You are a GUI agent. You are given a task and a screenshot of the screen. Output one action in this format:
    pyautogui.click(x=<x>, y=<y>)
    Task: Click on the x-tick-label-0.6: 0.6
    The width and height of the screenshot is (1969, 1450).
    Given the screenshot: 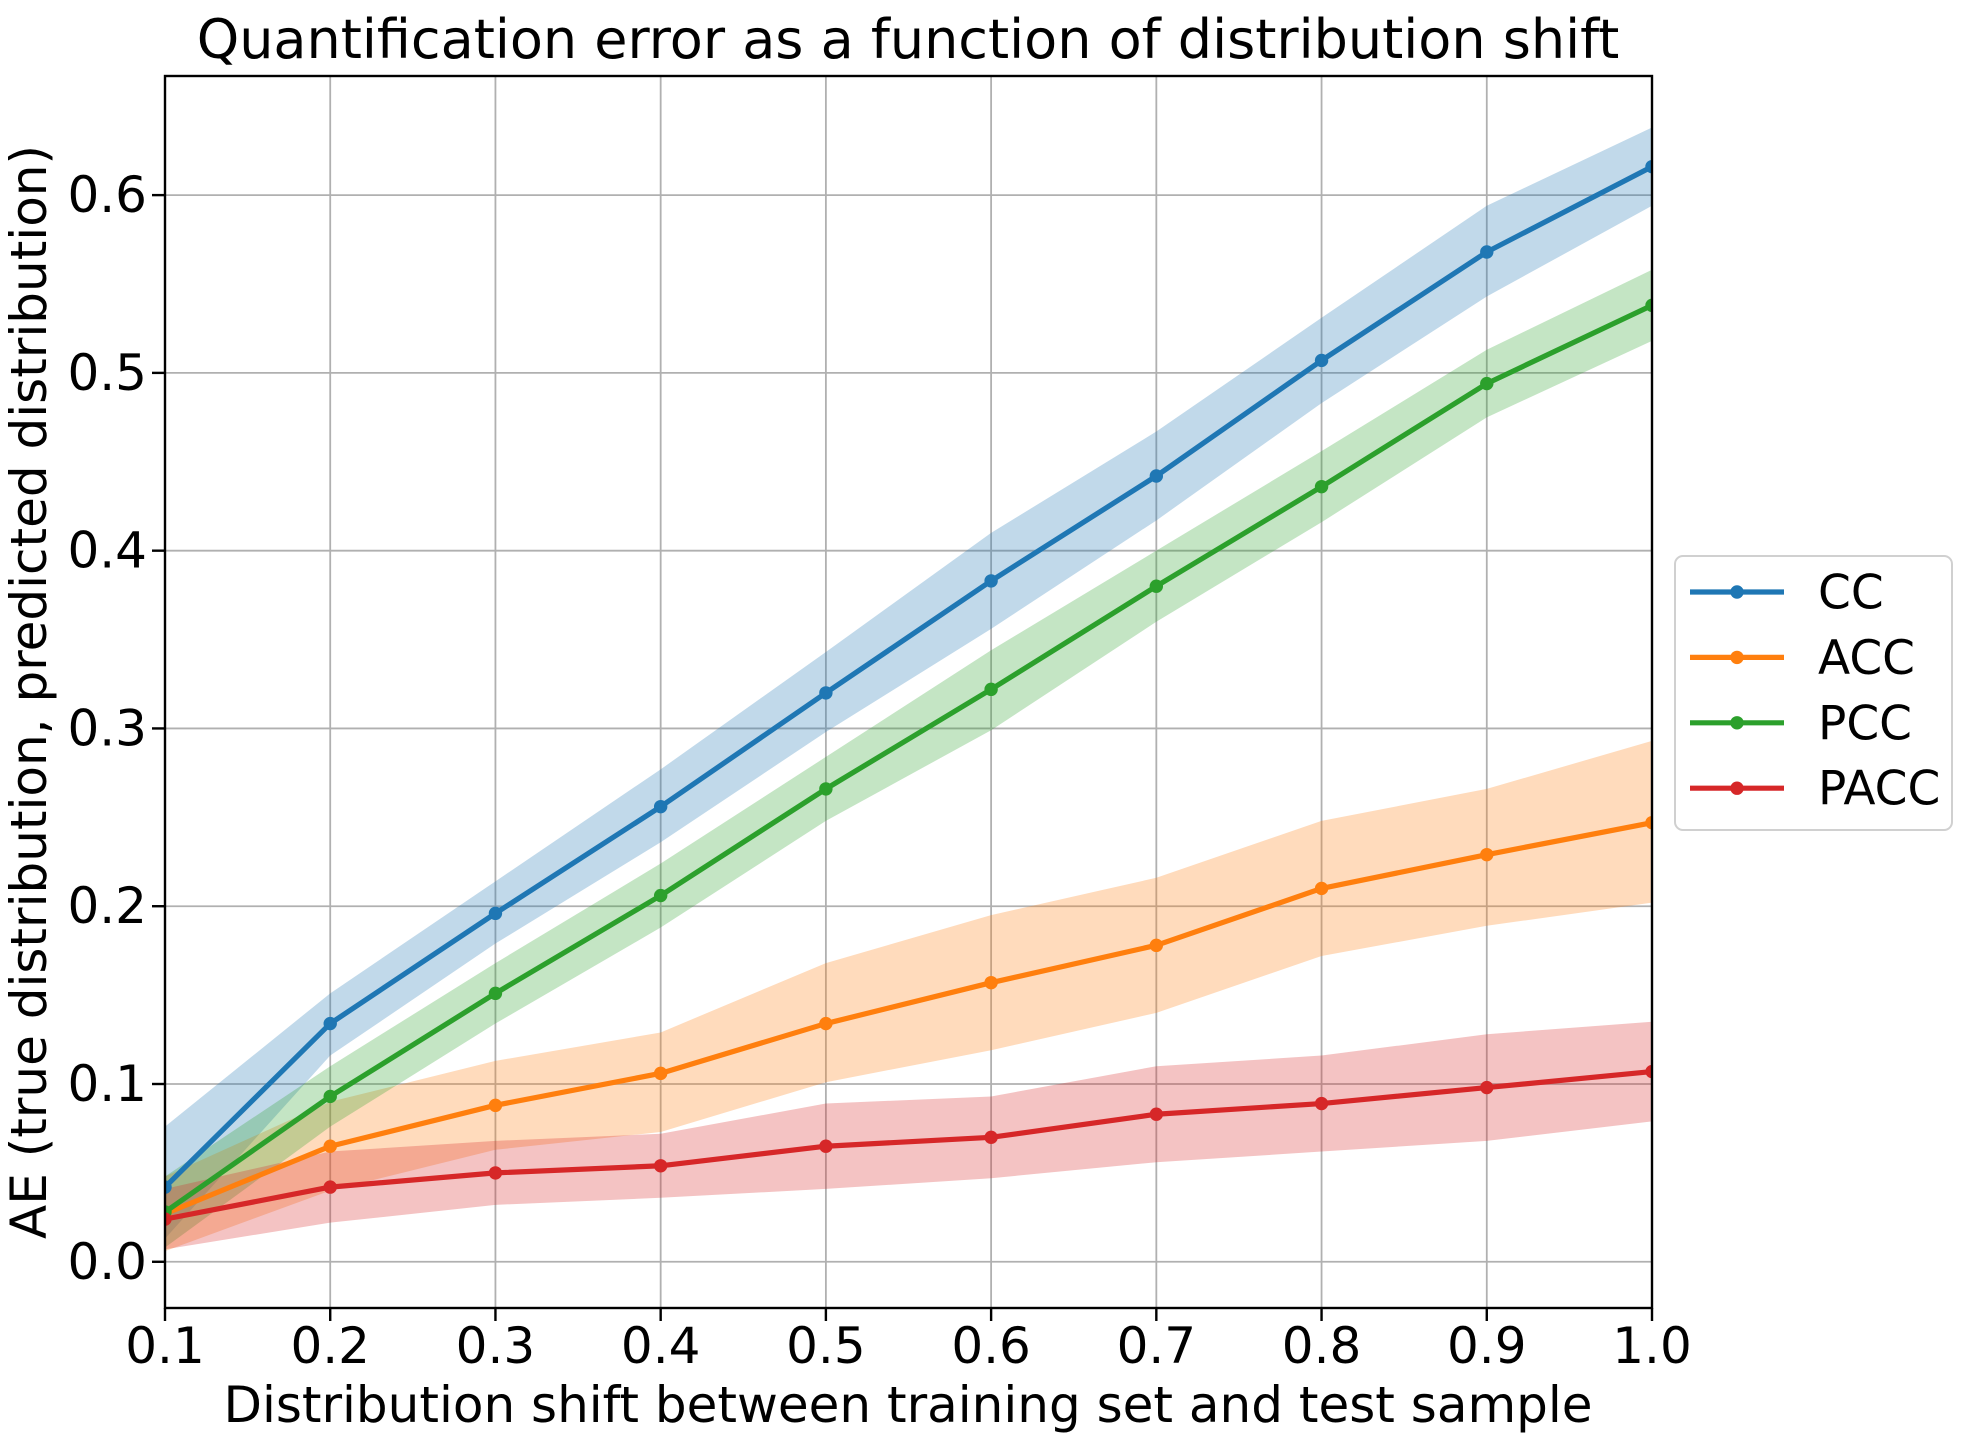 What is the action you would take?
    pyautogui.click(x=991, y=1346)
    